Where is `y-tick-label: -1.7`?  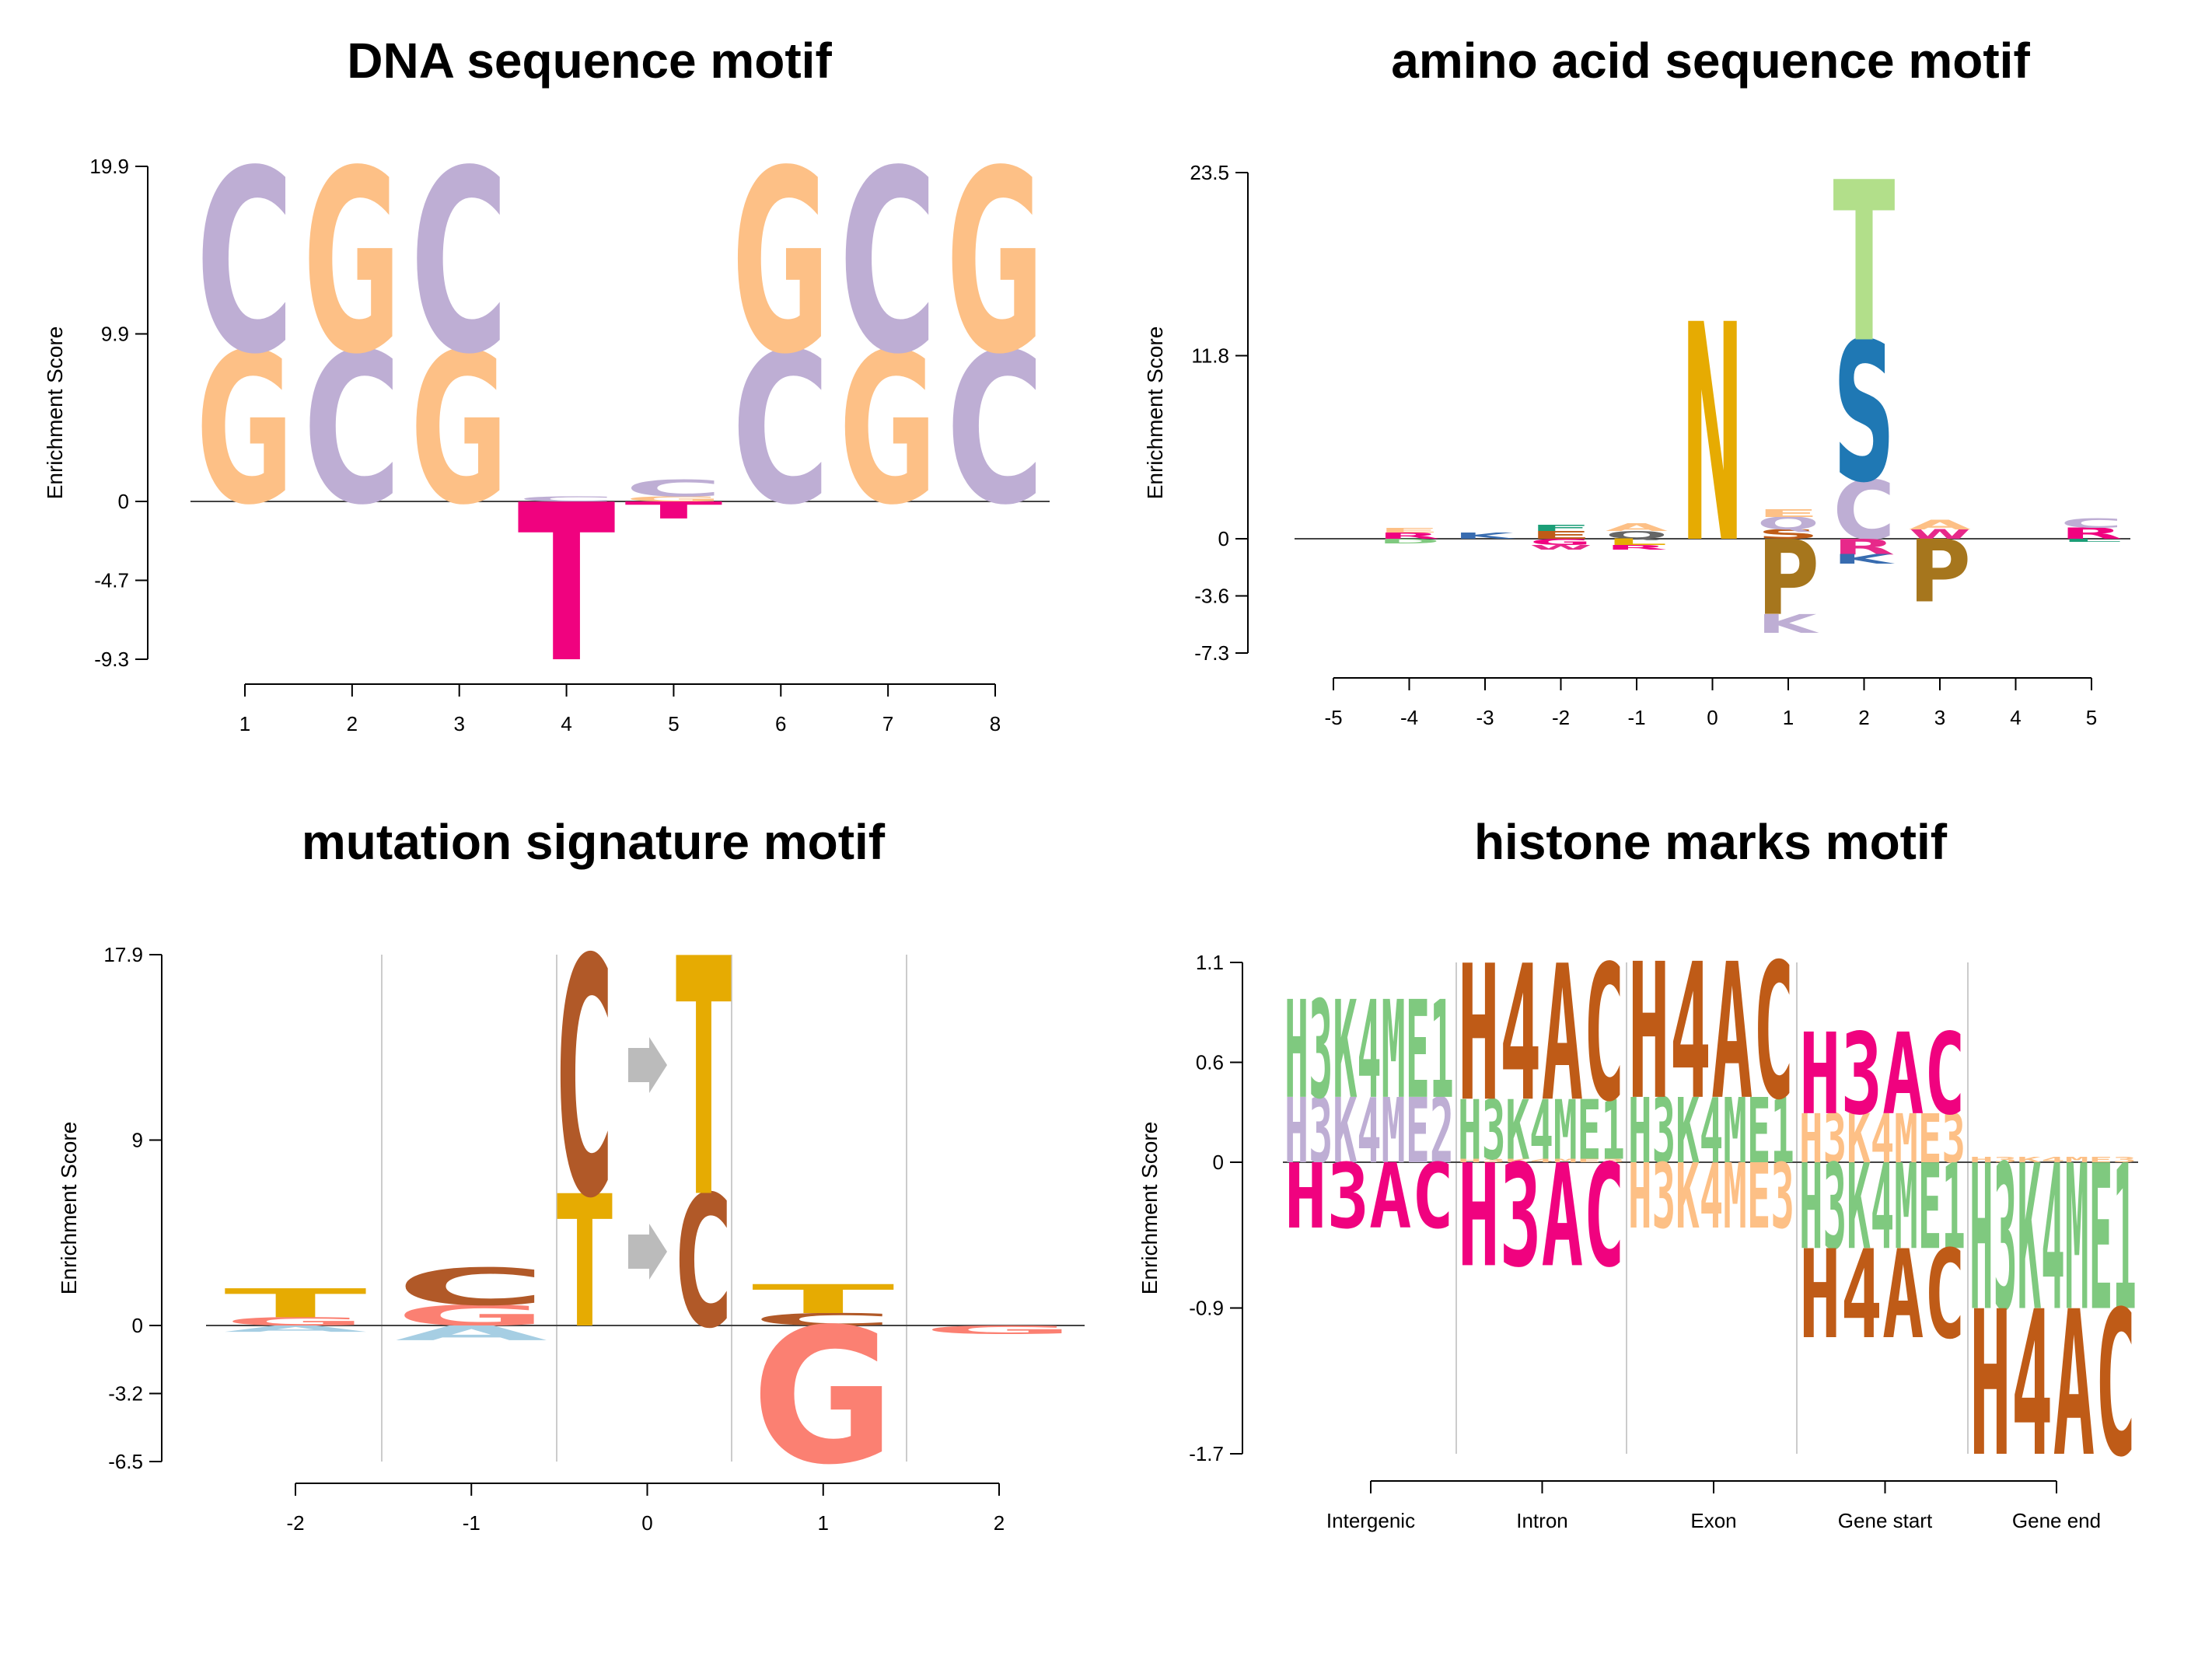
y-tick-label: -1.7 is located at coordinates (1206, 1453).